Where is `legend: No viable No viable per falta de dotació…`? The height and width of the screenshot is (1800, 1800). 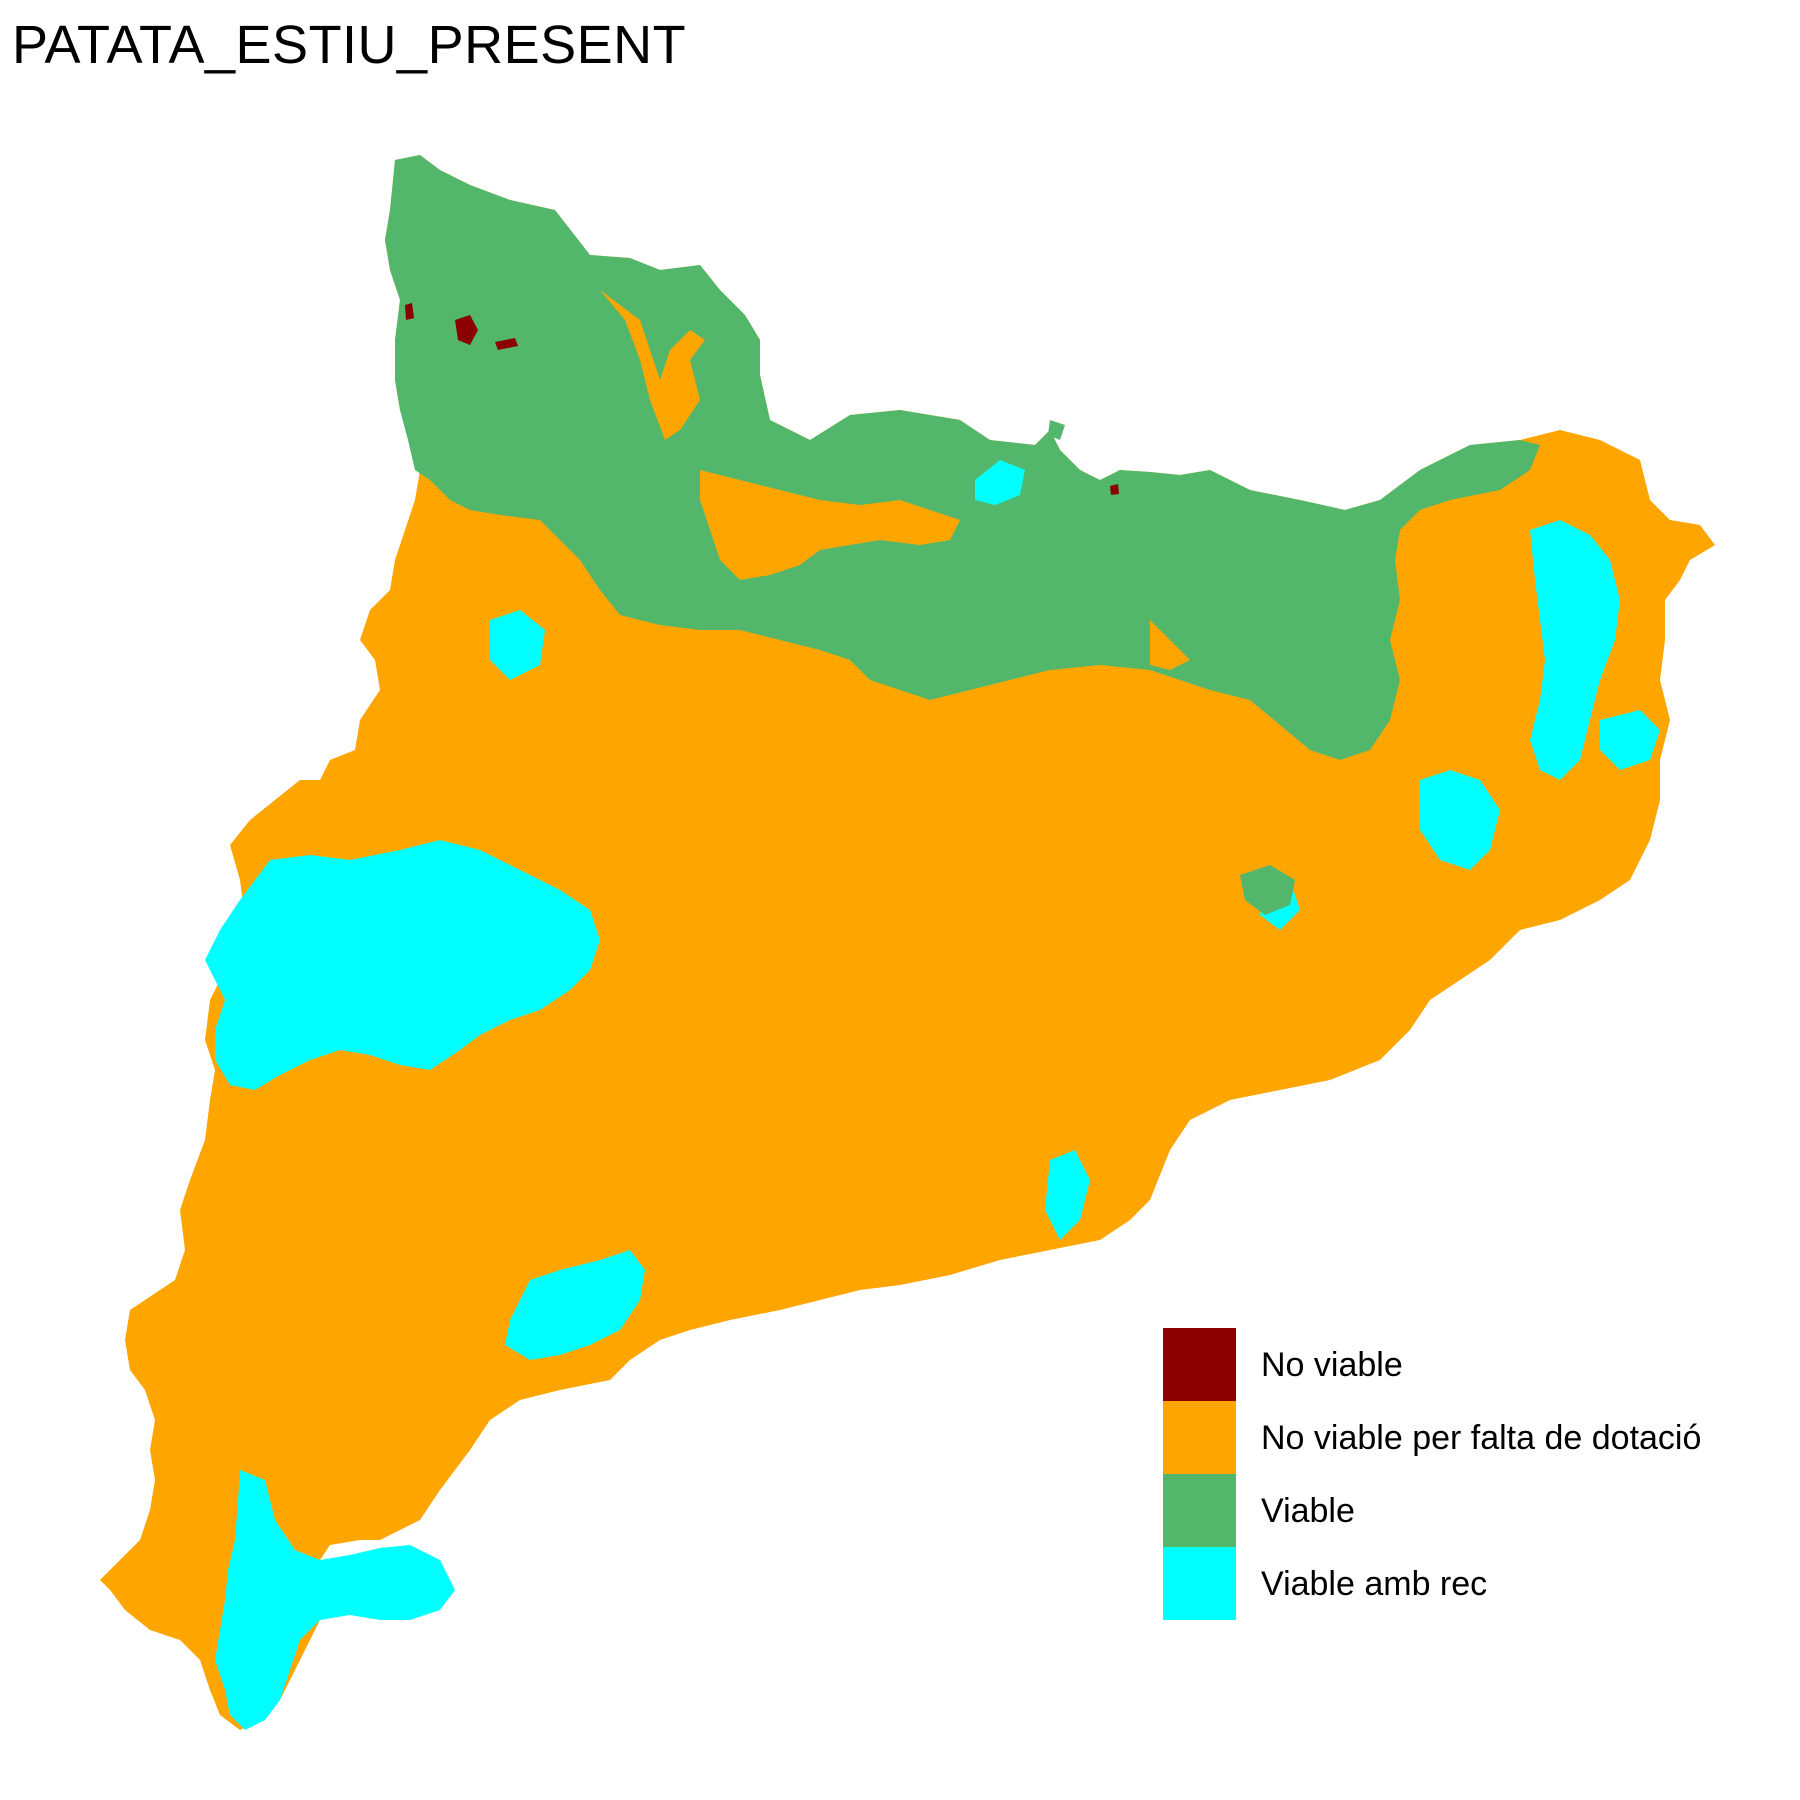
legend: No viable No viable per falta de dotació… is located at coordinates (1473, 1474).